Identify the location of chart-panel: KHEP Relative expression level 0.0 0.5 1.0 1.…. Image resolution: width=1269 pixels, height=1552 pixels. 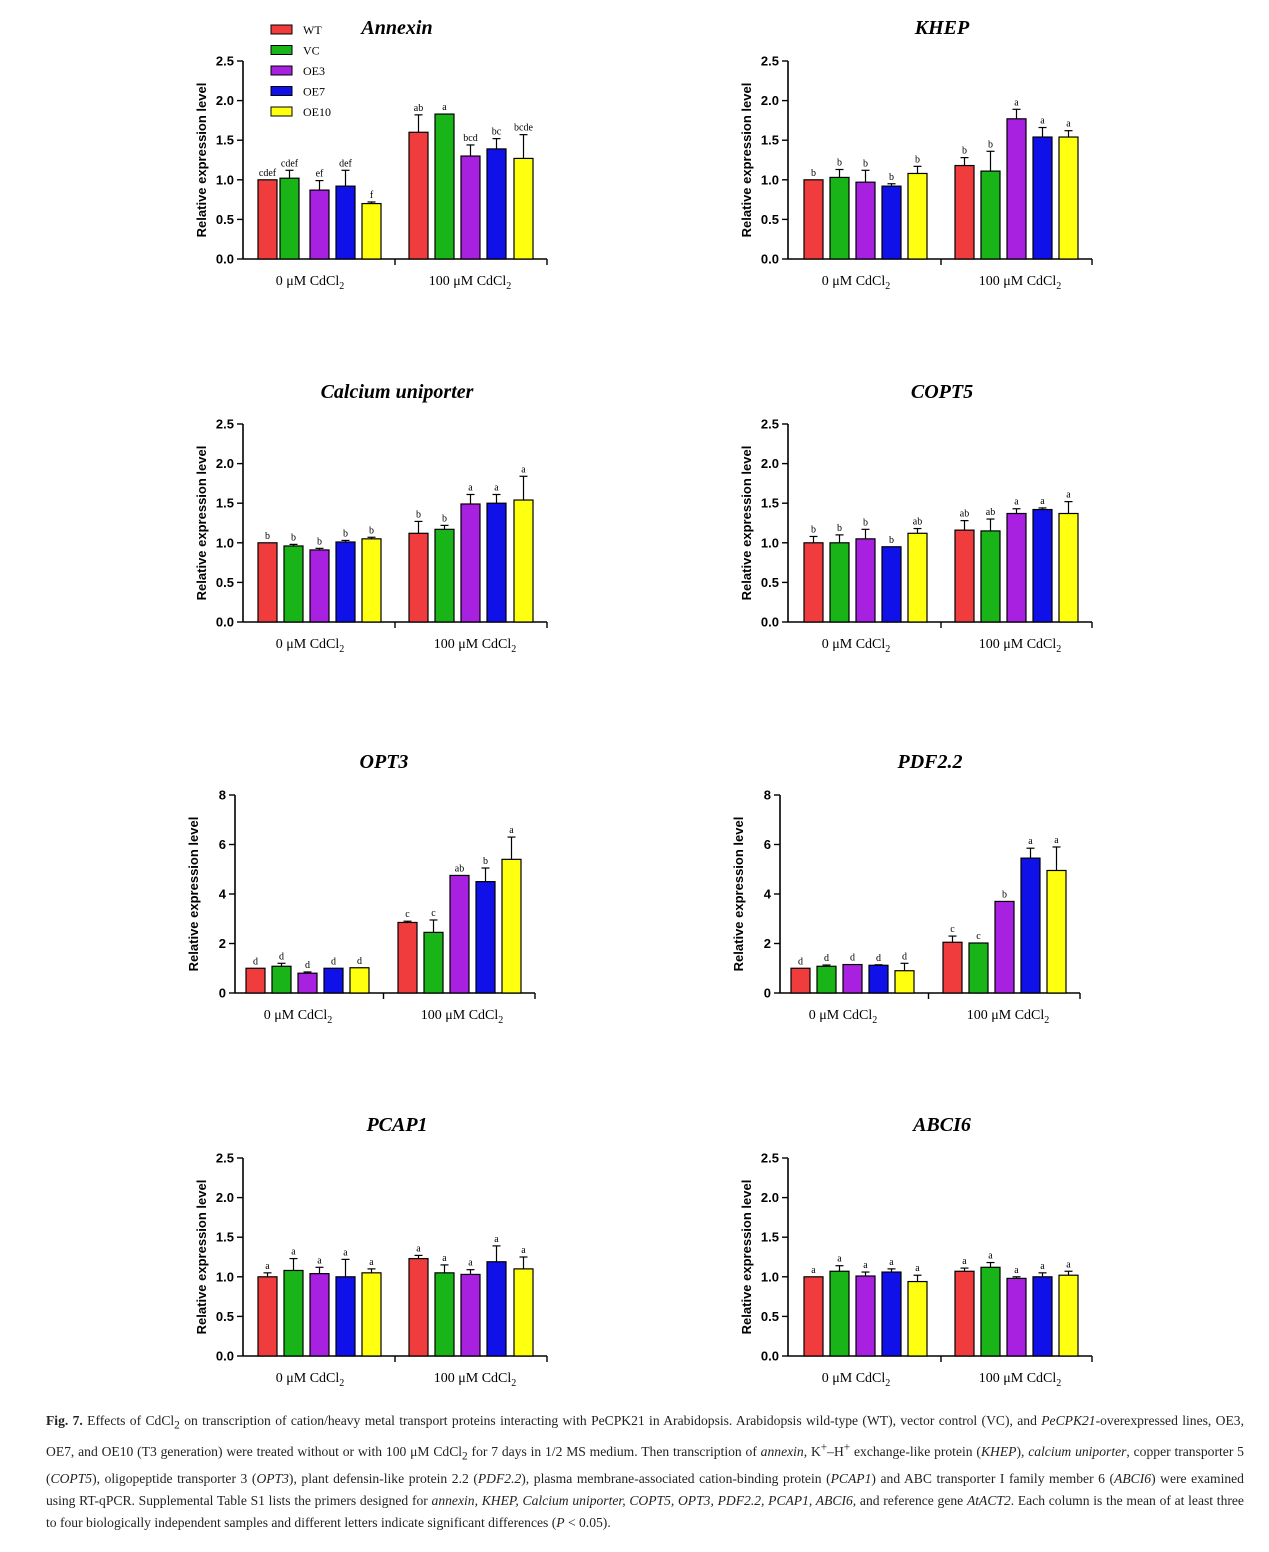
(916, 154).